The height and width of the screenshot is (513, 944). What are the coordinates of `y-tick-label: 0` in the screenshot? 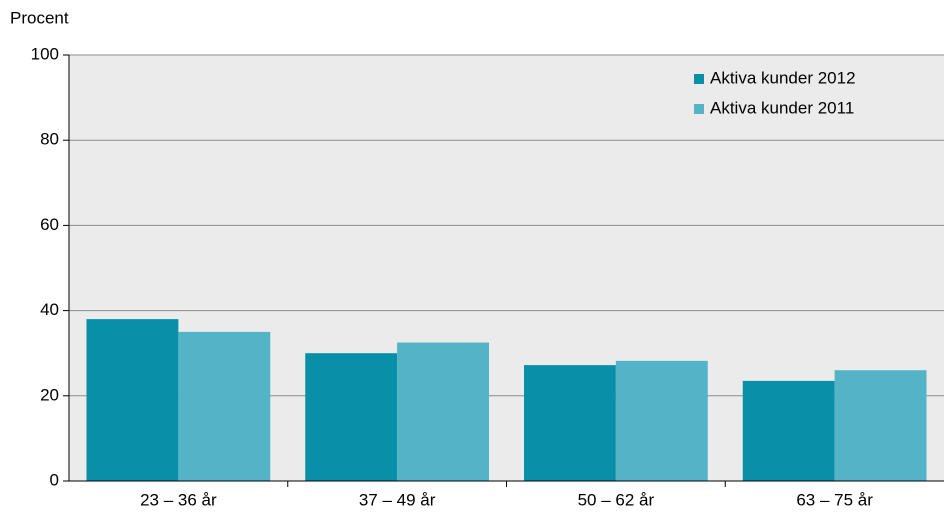 It's located at (54, 479).